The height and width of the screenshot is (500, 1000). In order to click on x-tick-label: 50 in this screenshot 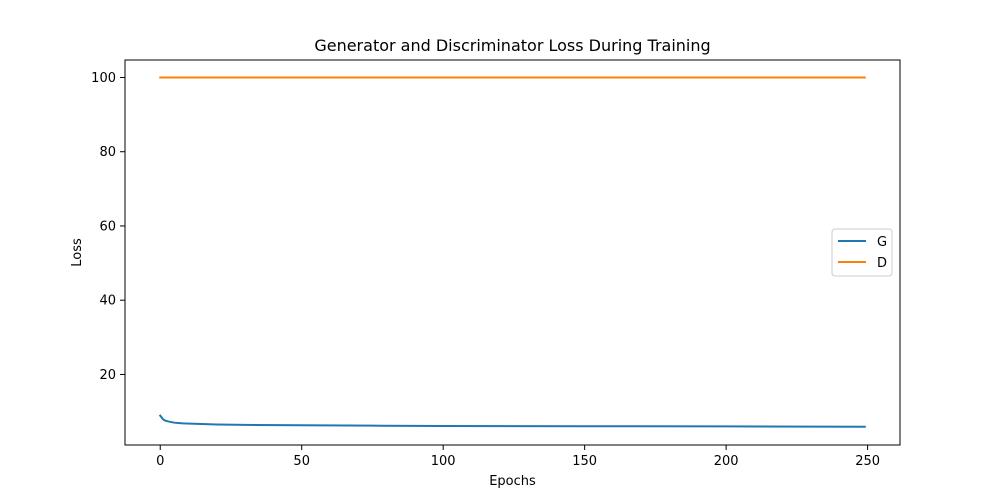, I will do `click(301, 461)`.